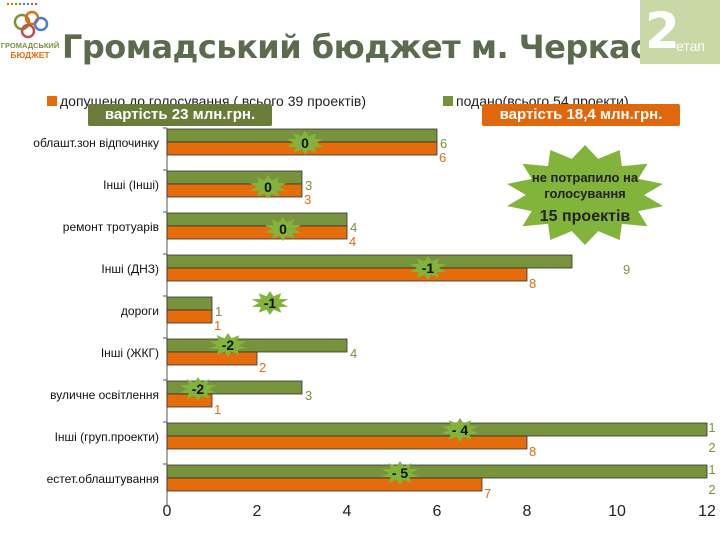 Image resolution: width=720 pixels, height=540 pixels. What do you see at coordinates (262, 367) in the screenshot?
I see `value-label-submitted: 2` at bounding box center [262, 367].